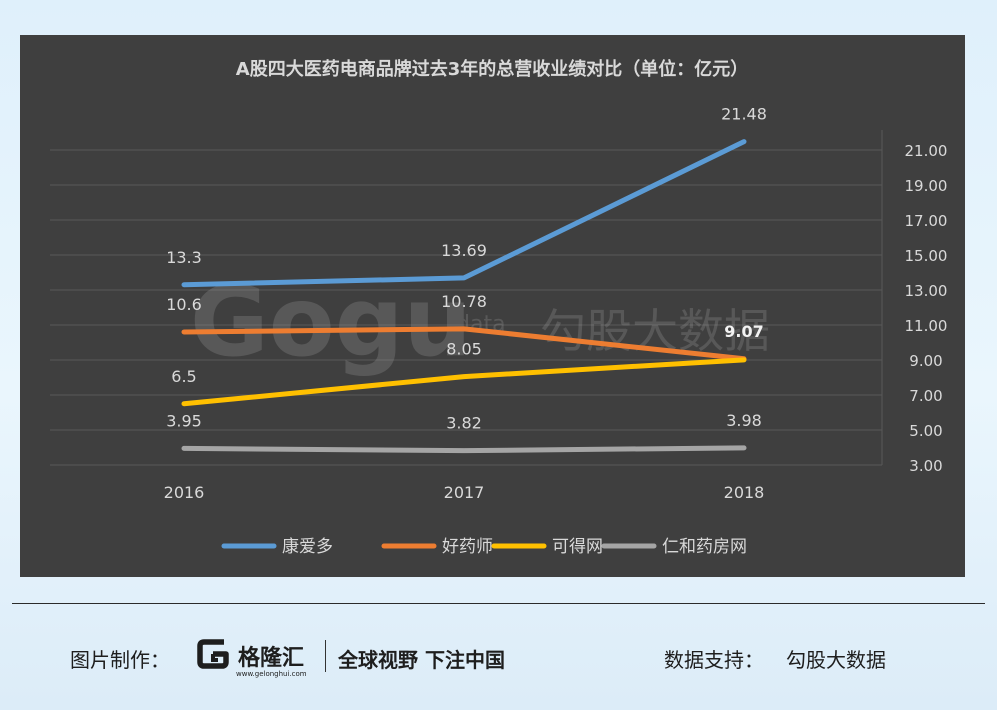  Describe the element at coordinates (307, 547) in the screenshot. I see `legend-label-0: 康爱多` at that location.